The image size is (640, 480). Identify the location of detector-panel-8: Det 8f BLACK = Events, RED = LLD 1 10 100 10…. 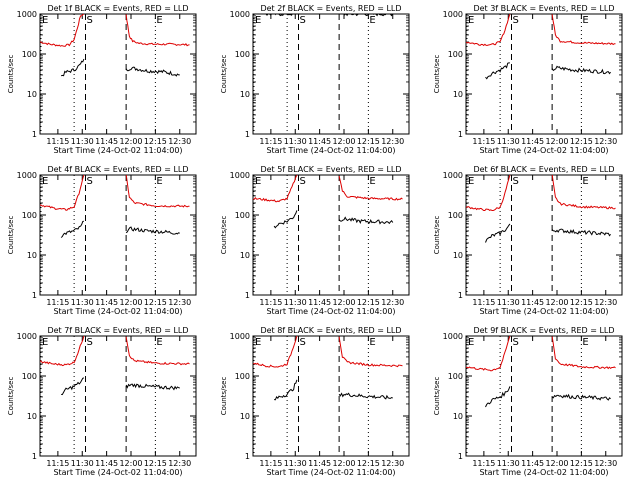
(315, 401).